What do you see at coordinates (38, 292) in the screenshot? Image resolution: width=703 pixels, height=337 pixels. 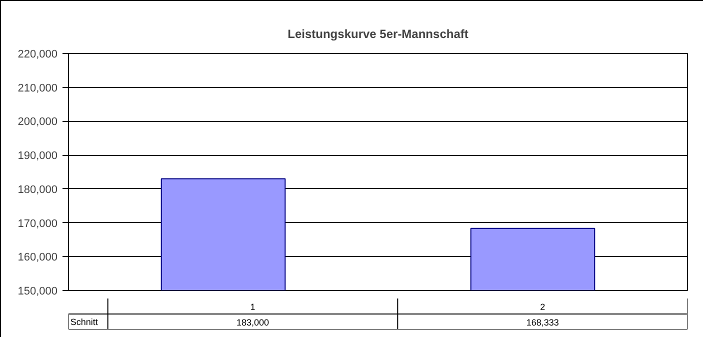 I see `y-tick-label: 150,000` at bounding box center [38, 292].